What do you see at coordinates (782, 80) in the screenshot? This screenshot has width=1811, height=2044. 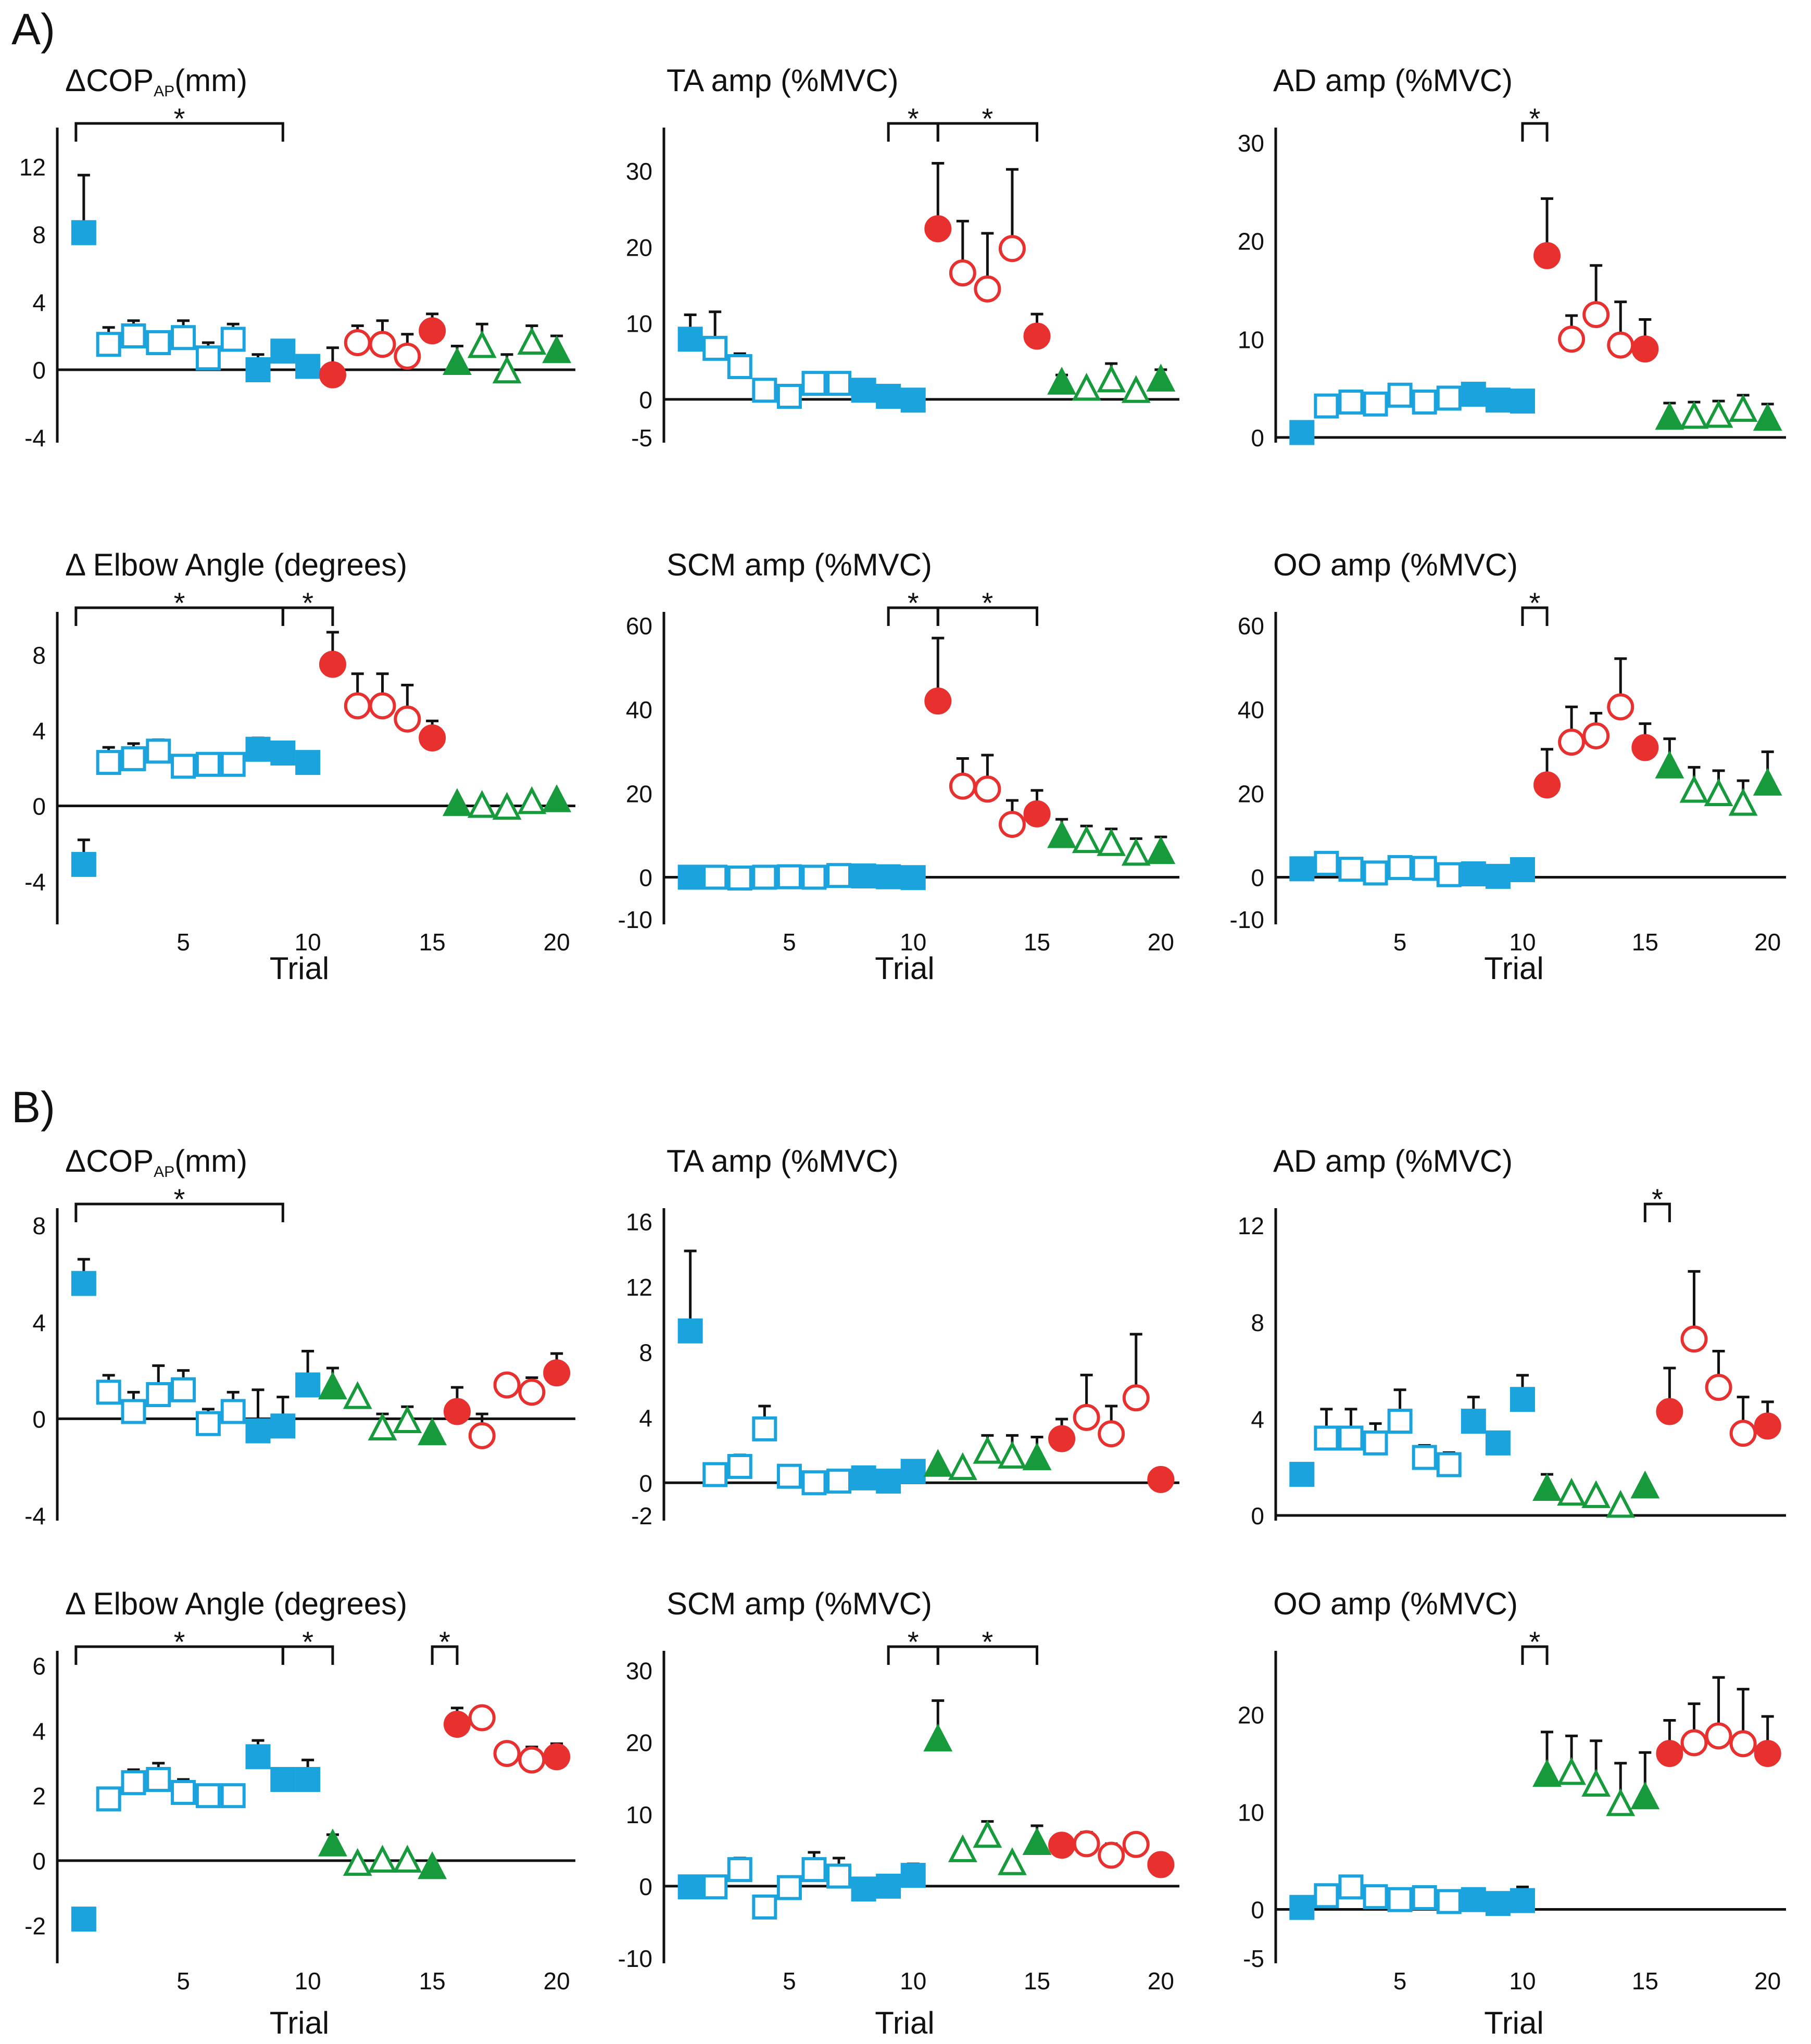 I see `panel-title-main: TA amp (%MVC)` at bounding box center [782, 80].